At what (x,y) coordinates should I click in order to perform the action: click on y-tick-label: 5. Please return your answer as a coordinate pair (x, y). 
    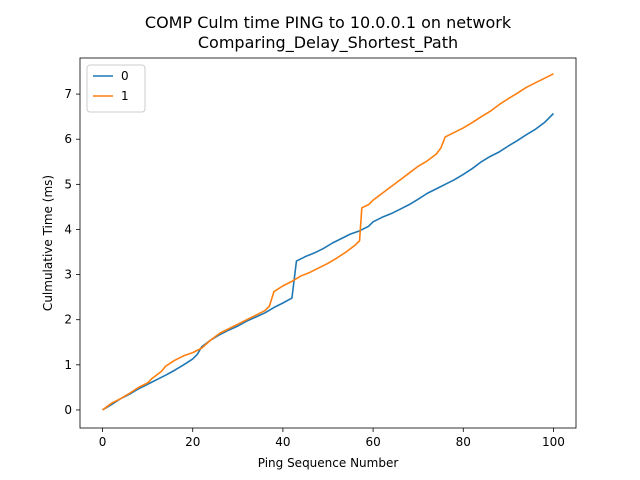
    Looking at the image, I should click on (68, 184).